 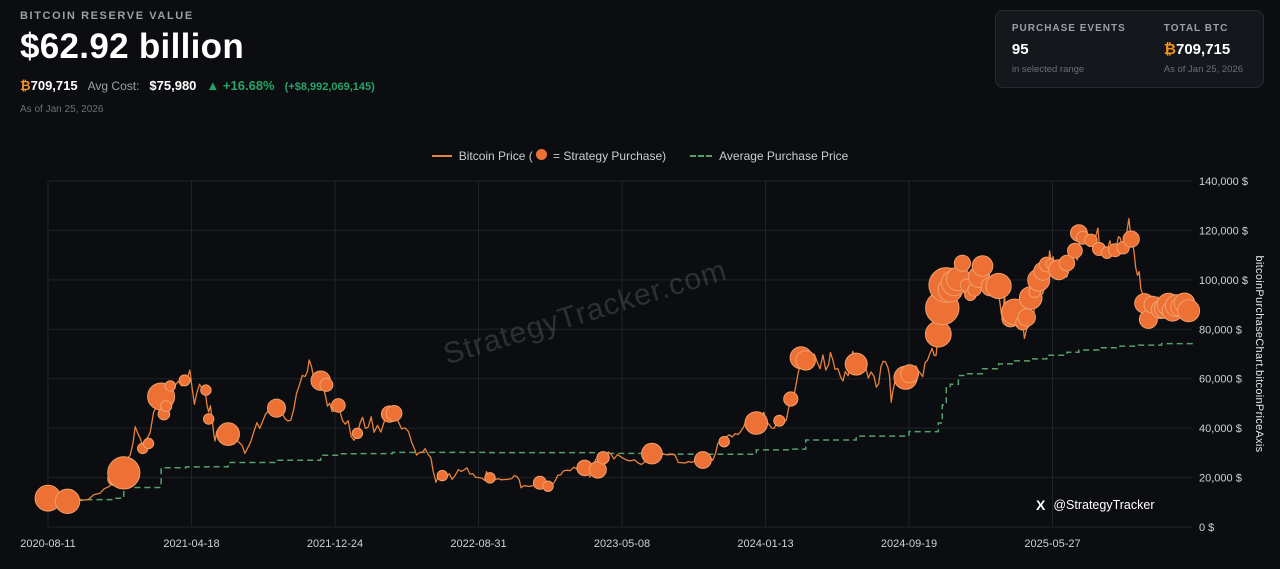 I want to click on purchase-events-label: PURCHASE EVENTS, so click(x=1068, y=28).